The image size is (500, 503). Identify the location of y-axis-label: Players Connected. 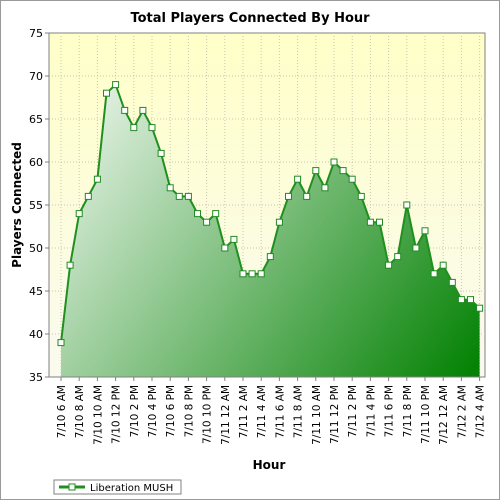
(17, 205).